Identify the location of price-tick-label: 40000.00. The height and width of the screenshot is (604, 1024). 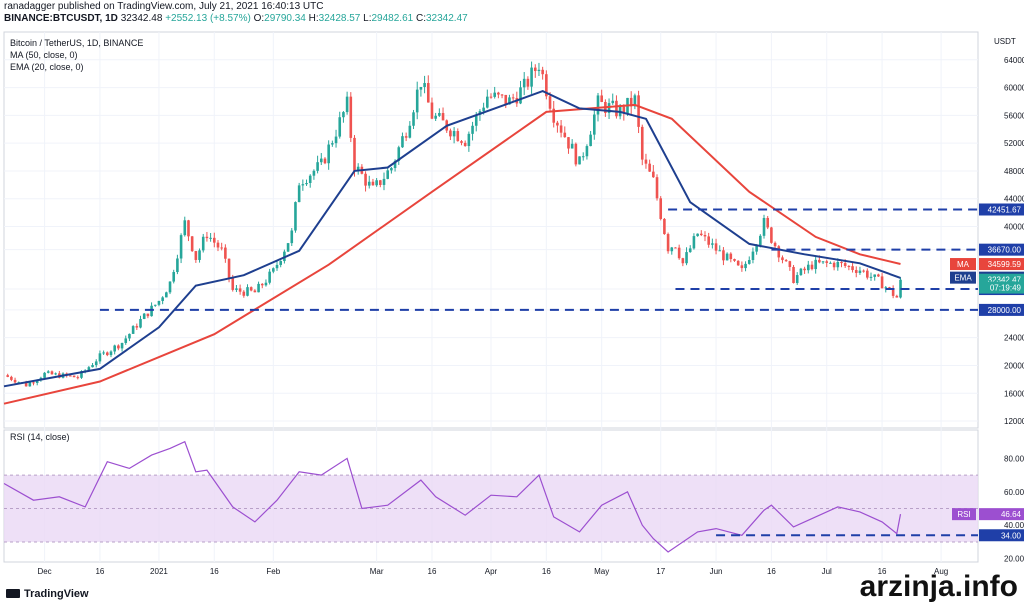
(1014, 227).